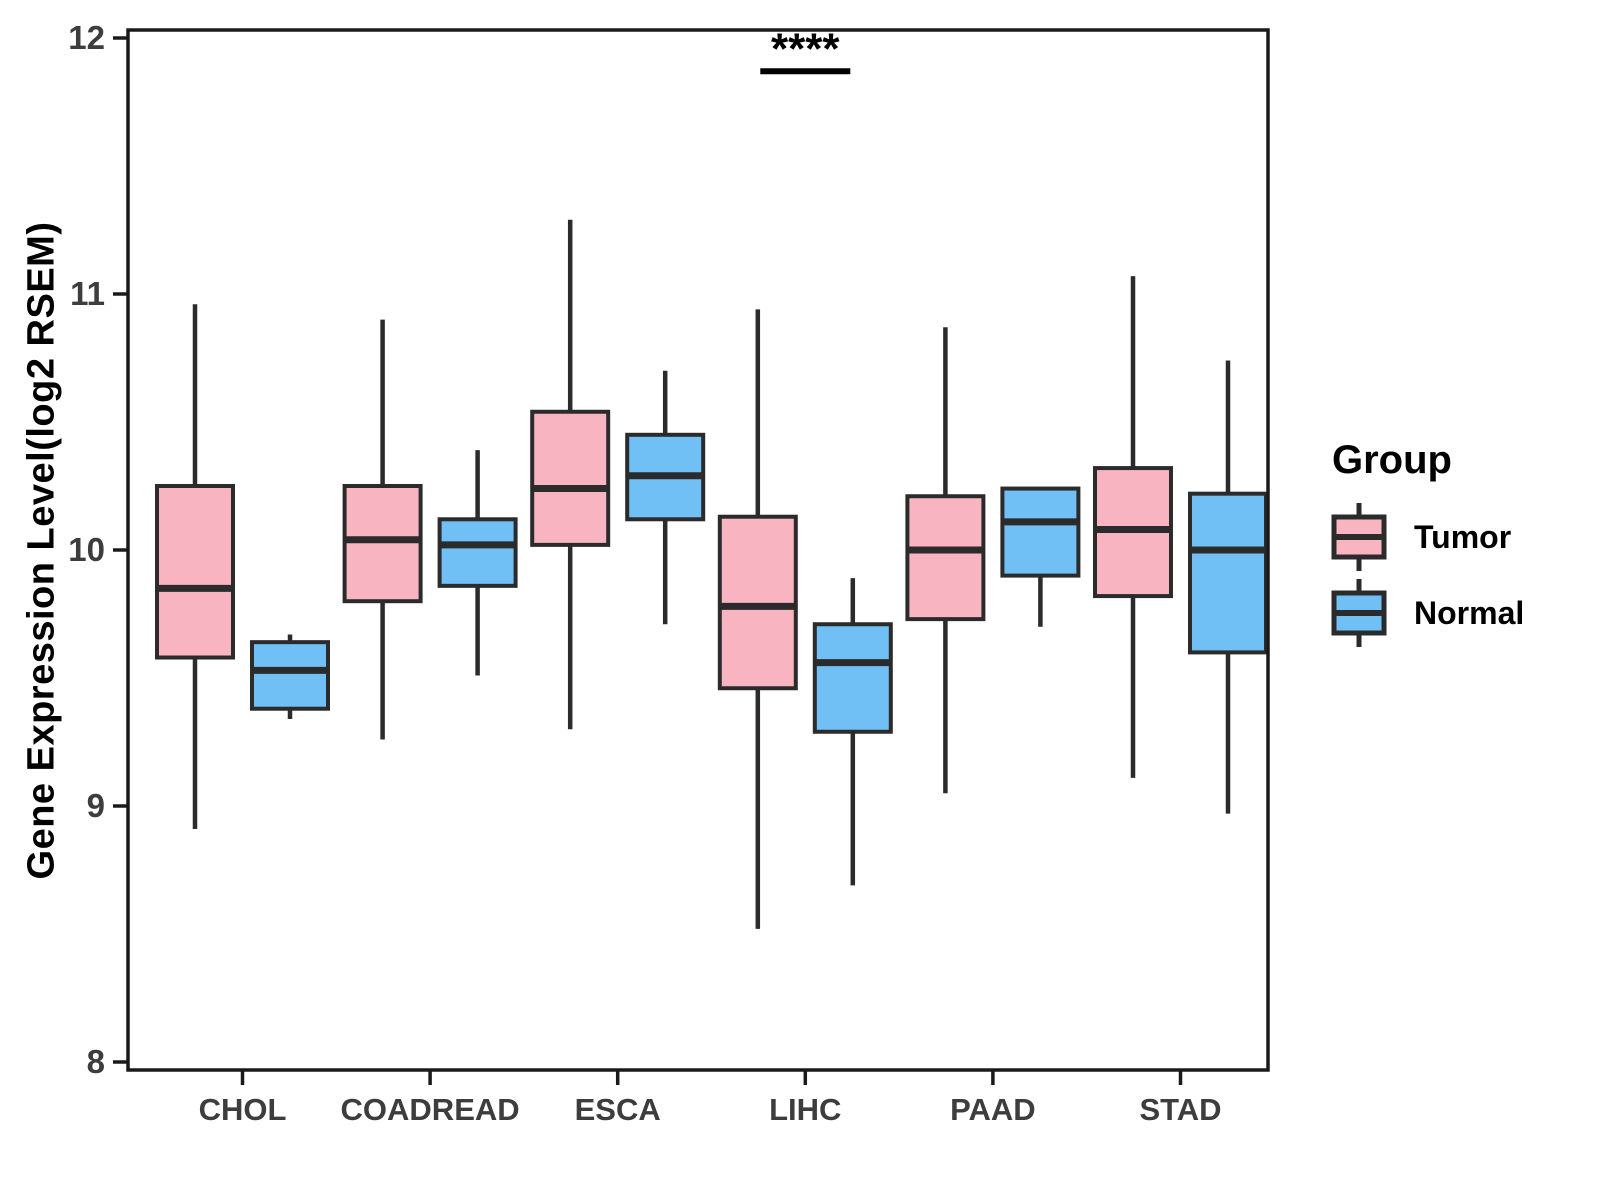 Image resolution: width=1600 pixels, height=1200 pixels. What do you see at coordinates (1392, 460) in the screenshot?
I see `legend-title: Group` at bounding box center [1392, 460].